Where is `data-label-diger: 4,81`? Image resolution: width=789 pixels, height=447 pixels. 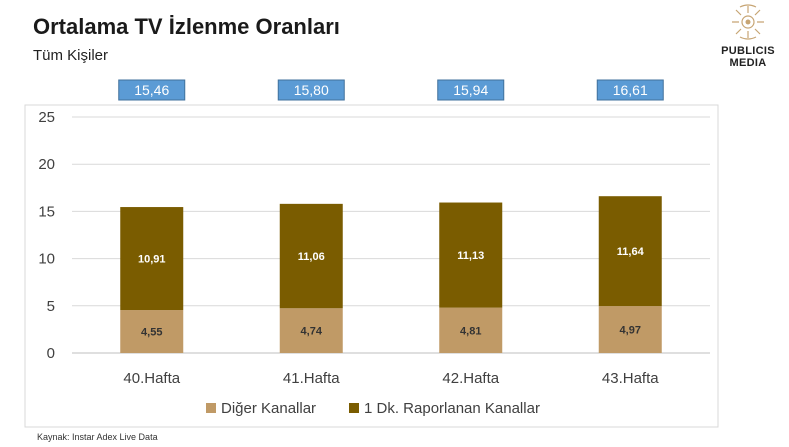 data-label-diger: 4,81 is located at coordinates (470, 331).